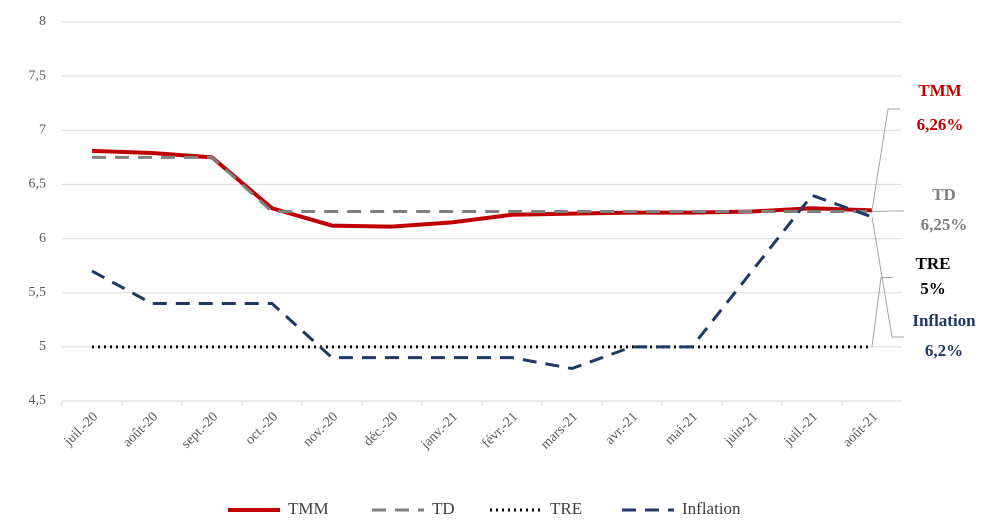  I want to click on x-tick-label: mars-21, so click(559, 430).